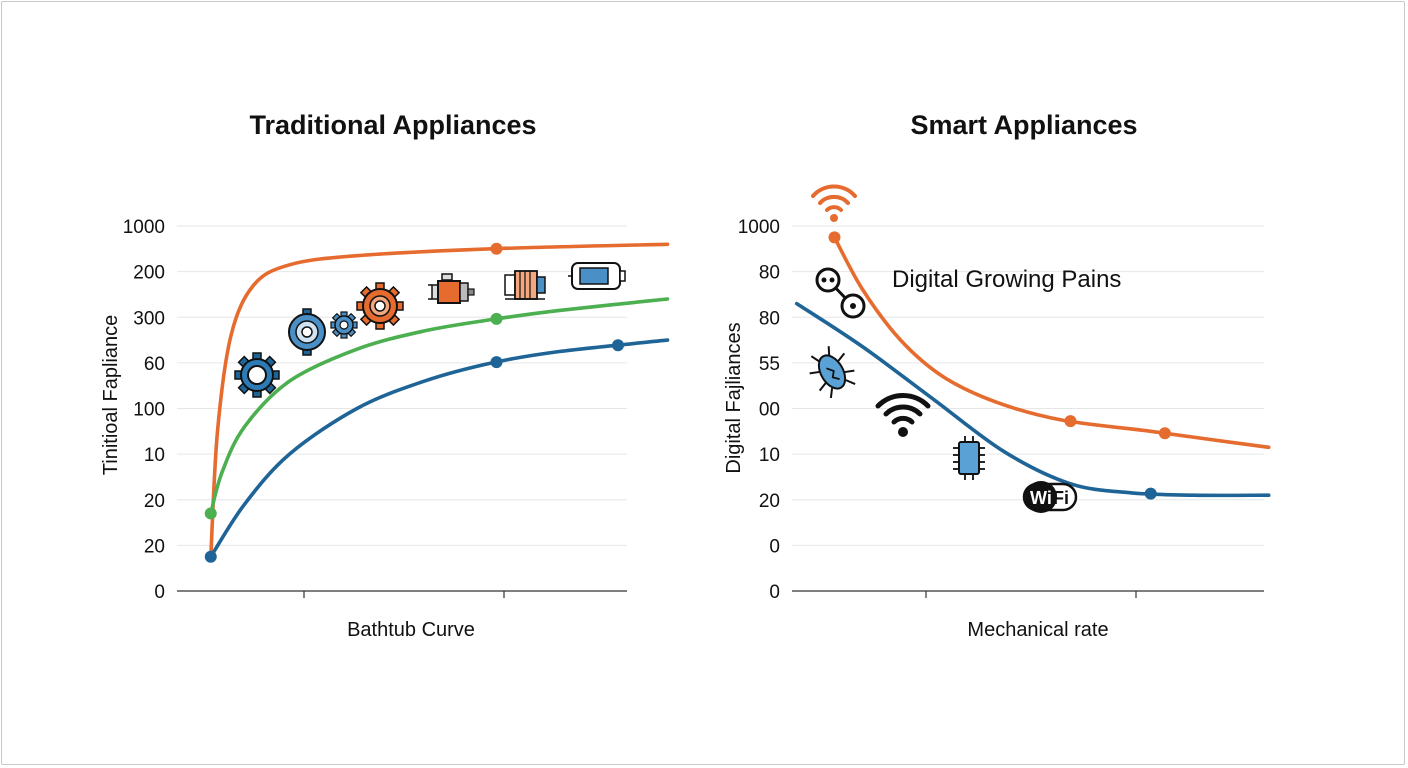  Describe the element at coordinates (734, 397) in the screenshot. I see `y-axis-label: Digital Fajliances` at that location.